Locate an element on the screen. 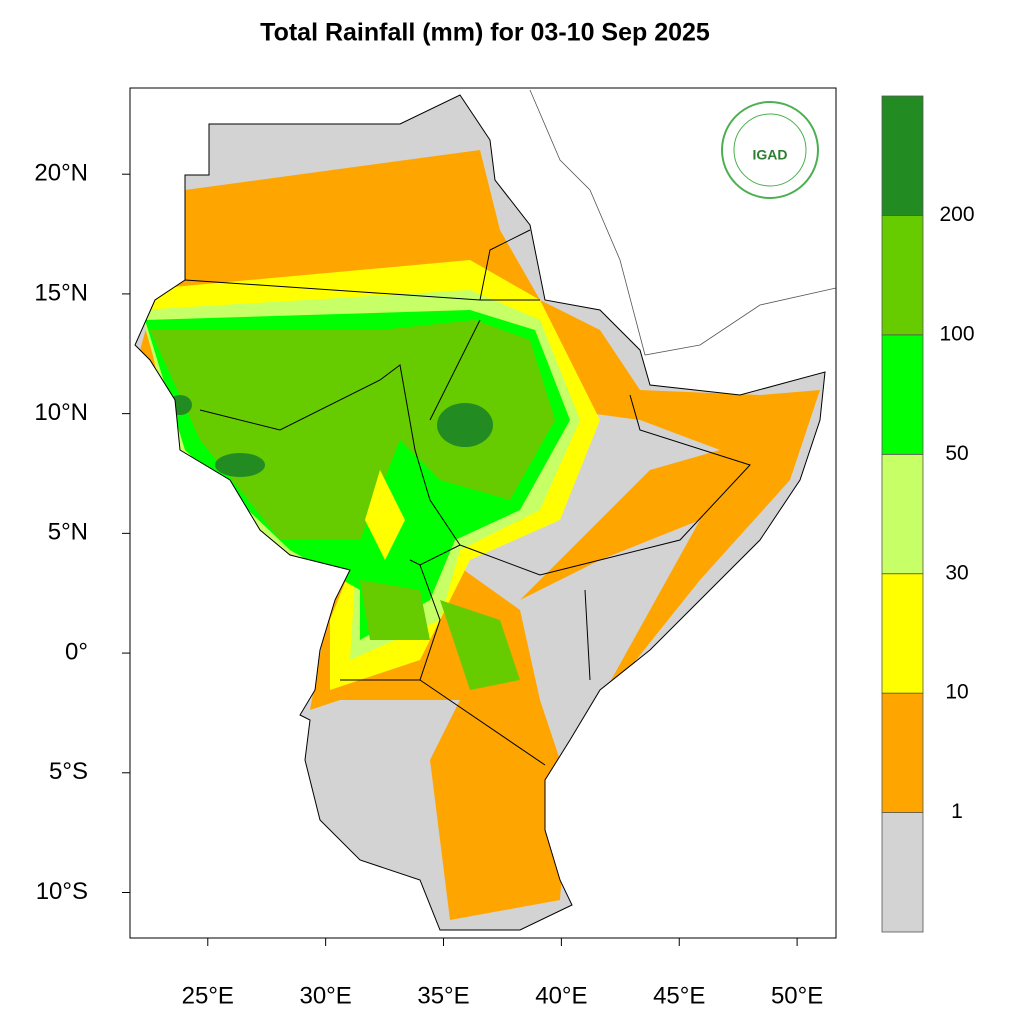  chart-title: Total Rainfall (mm) for 03-10 Sep 2025 is located at coordinates (485, 33).